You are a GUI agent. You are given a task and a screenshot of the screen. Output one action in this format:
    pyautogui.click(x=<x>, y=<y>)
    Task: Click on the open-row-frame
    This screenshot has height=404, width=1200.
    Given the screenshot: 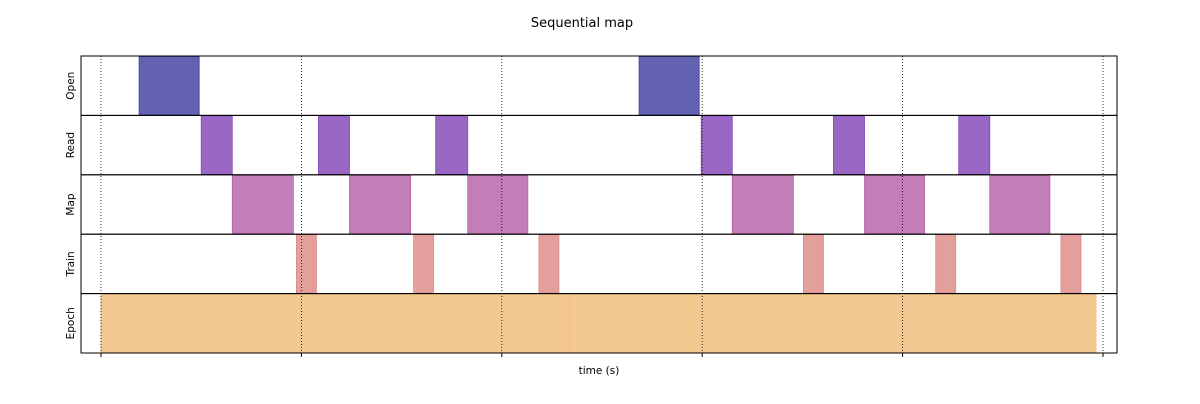 What is the action you would take?
    pyautogui.click(x=599, y=85)
    